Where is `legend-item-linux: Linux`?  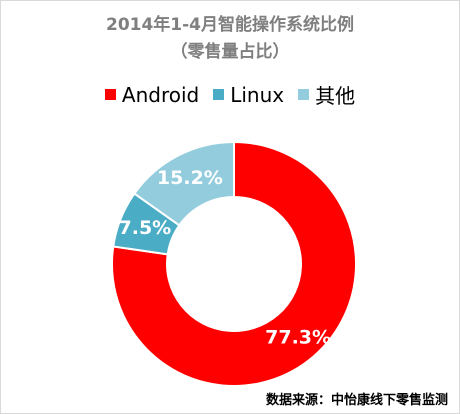
legend-item-linux: Linux is located at coordinates (248, 95).